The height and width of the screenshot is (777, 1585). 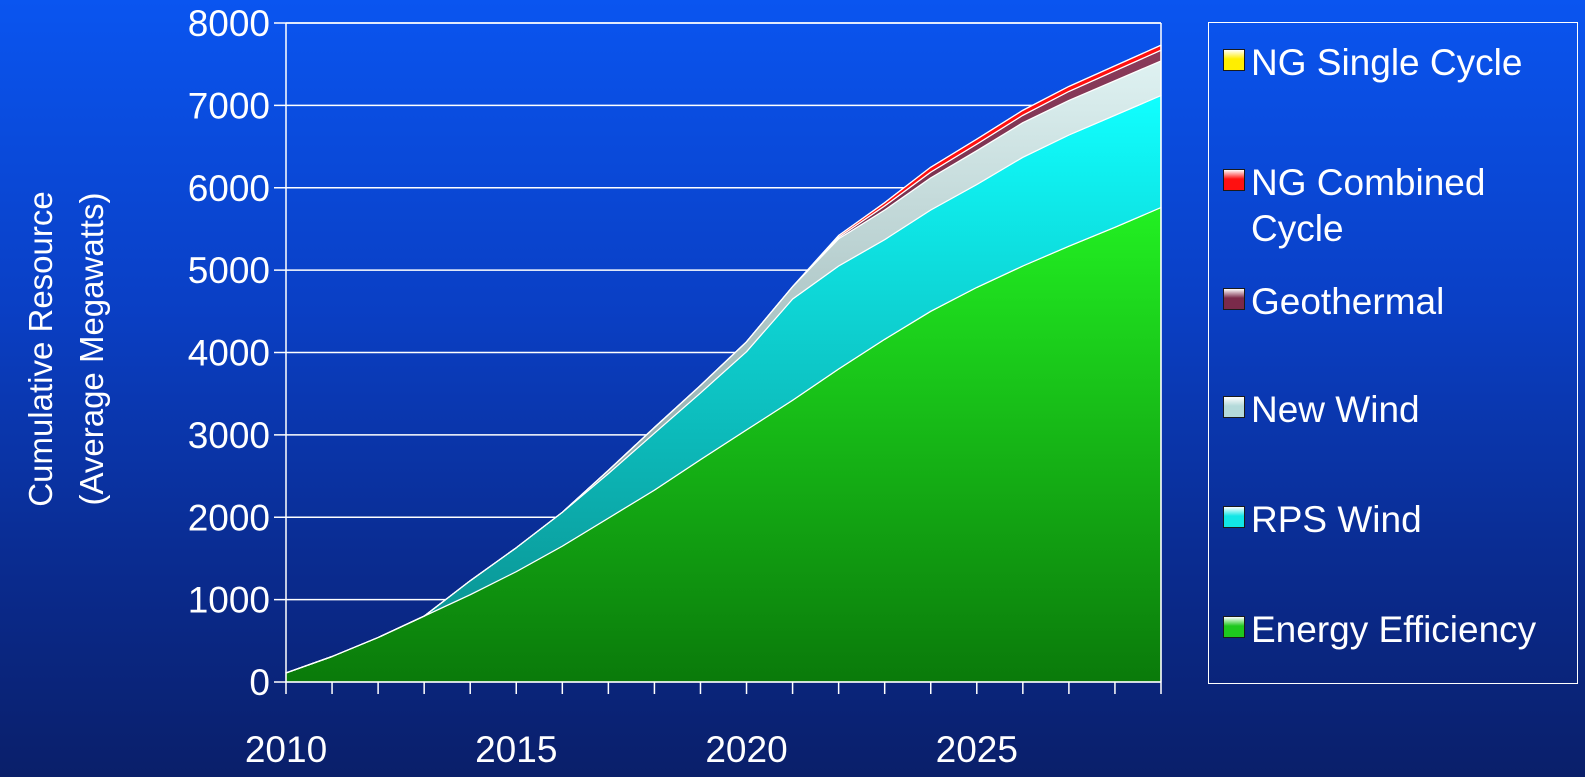 I want to click on x-tick-label-2025: 2025, so click(x=977, y=749).